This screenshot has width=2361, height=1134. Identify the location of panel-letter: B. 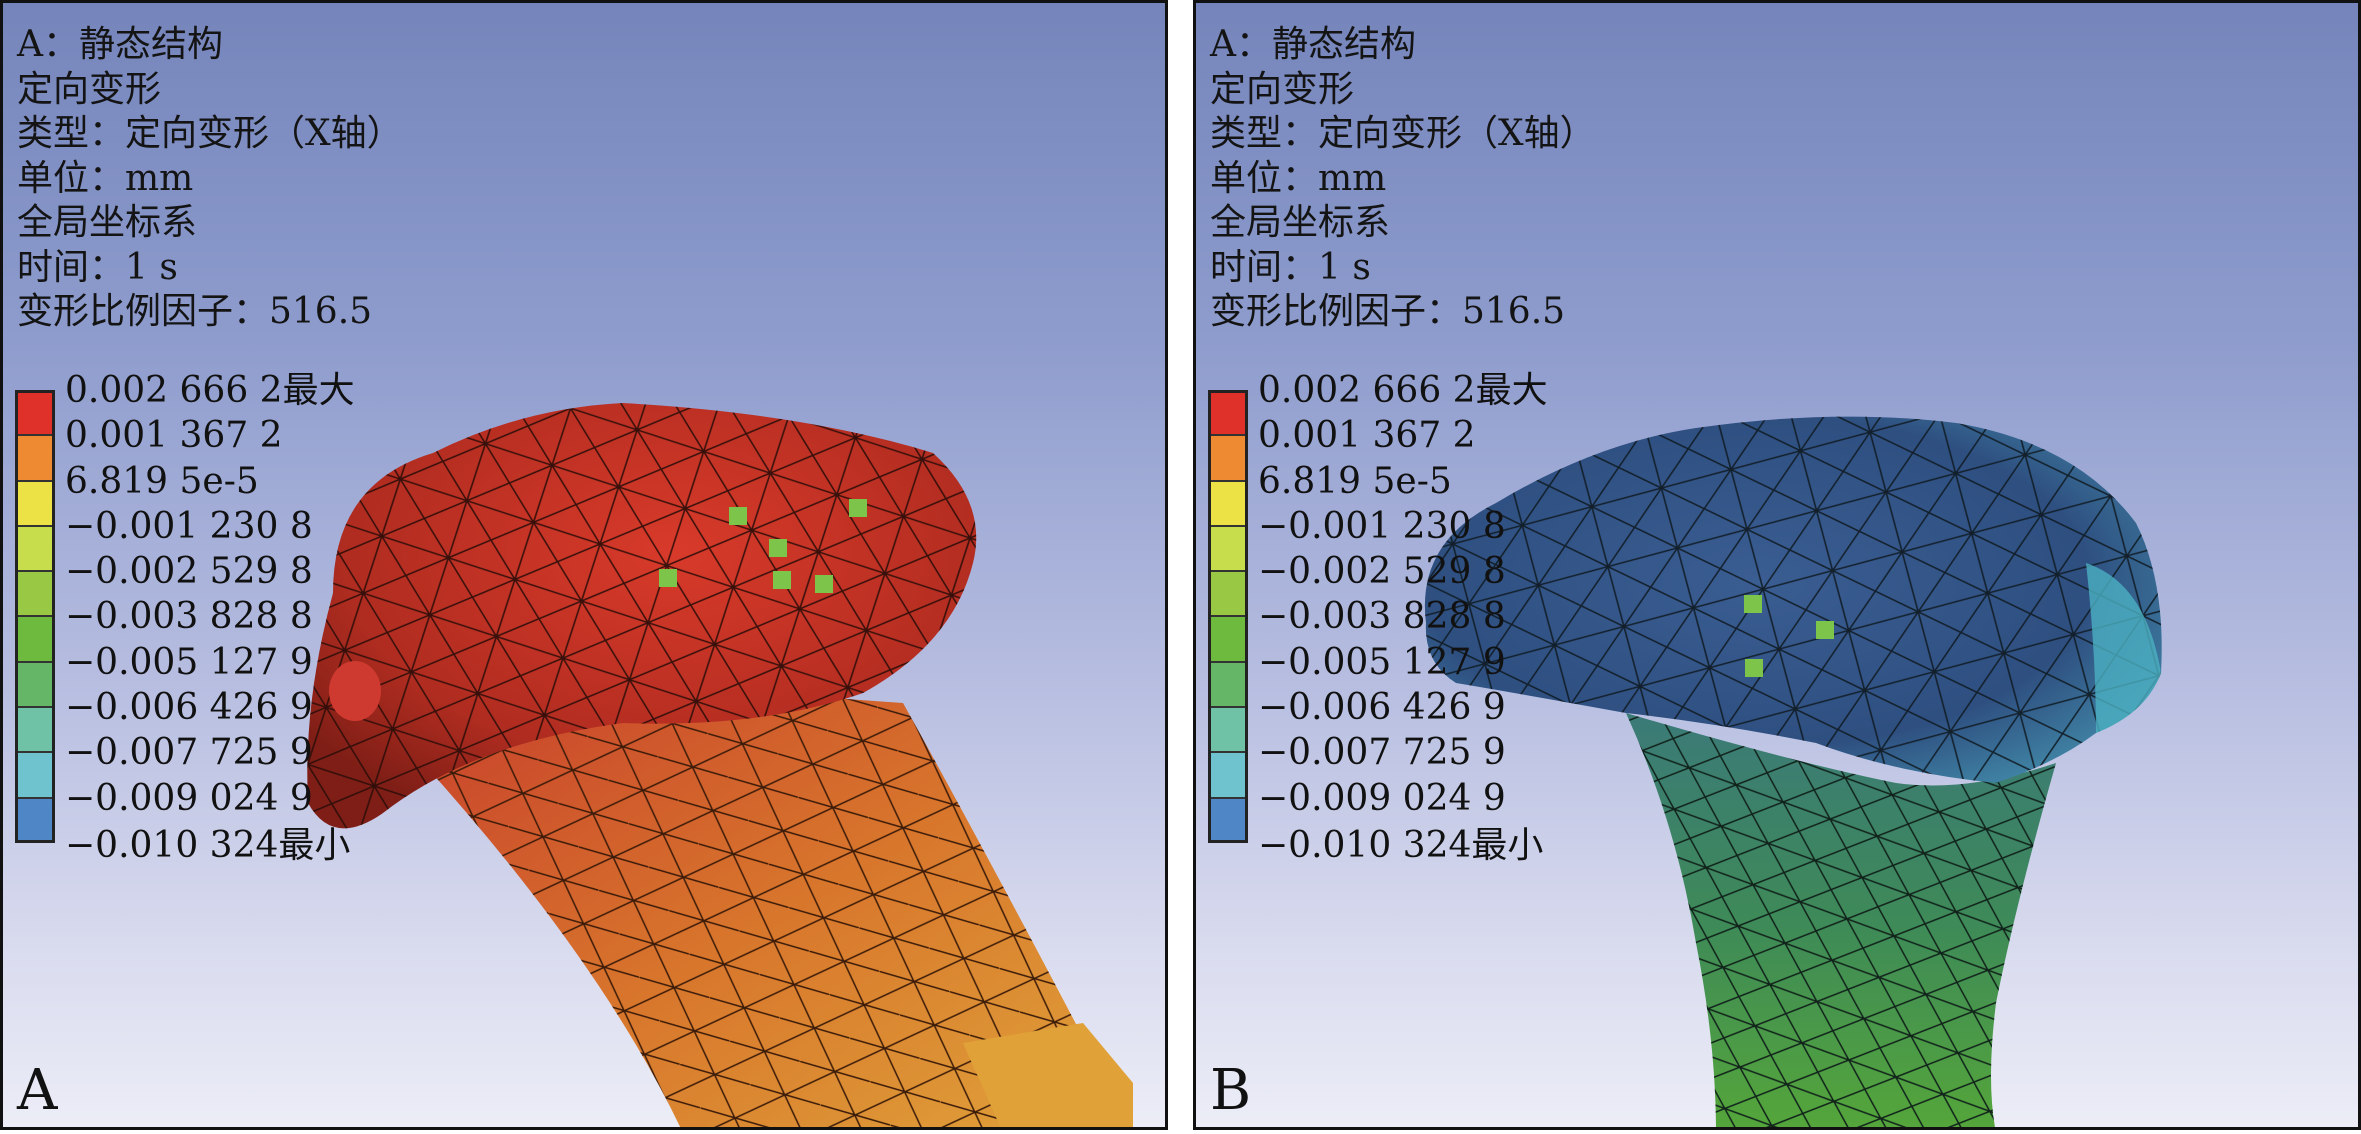
(1231, 1090).